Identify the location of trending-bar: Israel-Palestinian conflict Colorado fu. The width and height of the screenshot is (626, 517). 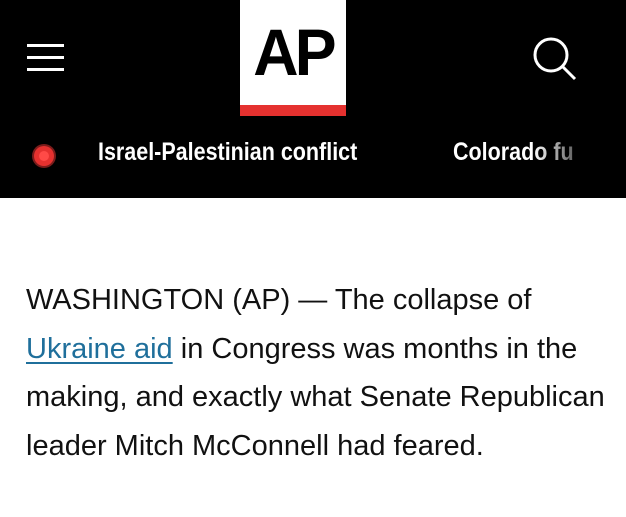
(313, 156).